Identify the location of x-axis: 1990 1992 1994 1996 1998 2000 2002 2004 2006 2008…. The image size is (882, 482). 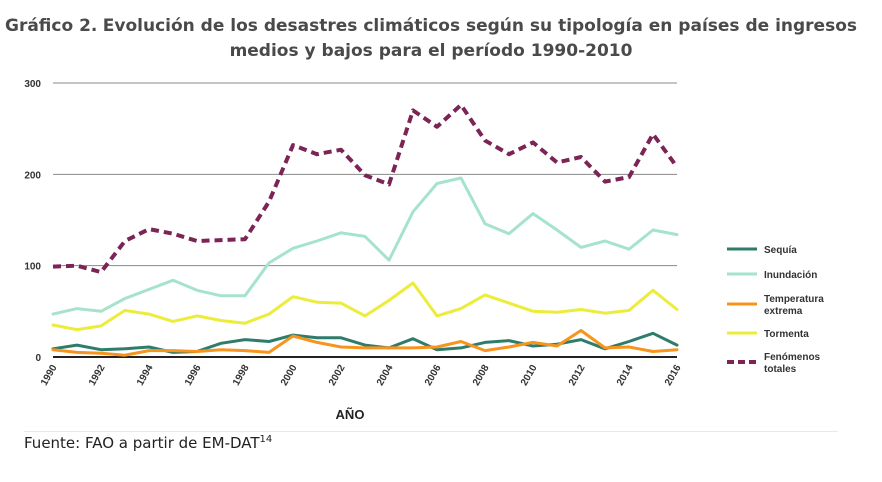
(361, 375).